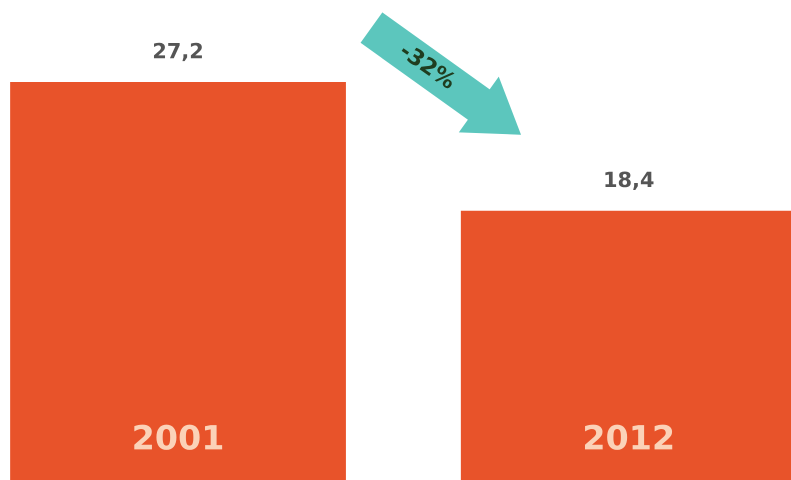 This screenshot has width=791, height=480. What do you see at coordinates (178, 52) in the screenshot?
I see `data-label: 27,2` at bounding box center [178, 52].